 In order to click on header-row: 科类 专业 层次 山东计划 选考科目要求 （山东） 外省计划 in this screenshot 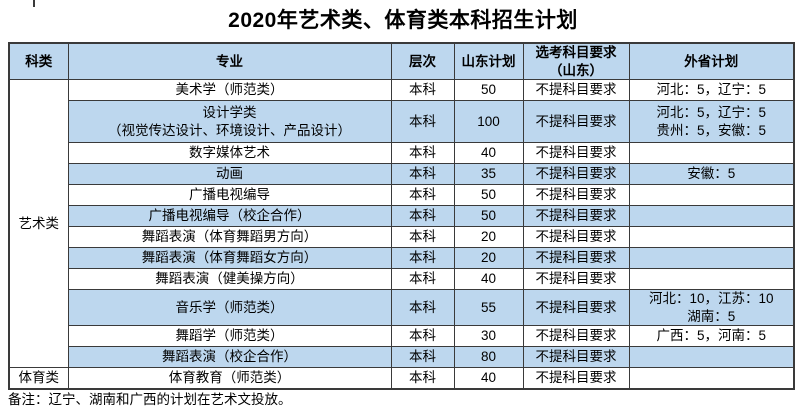, I will do `click(401, 61)`.